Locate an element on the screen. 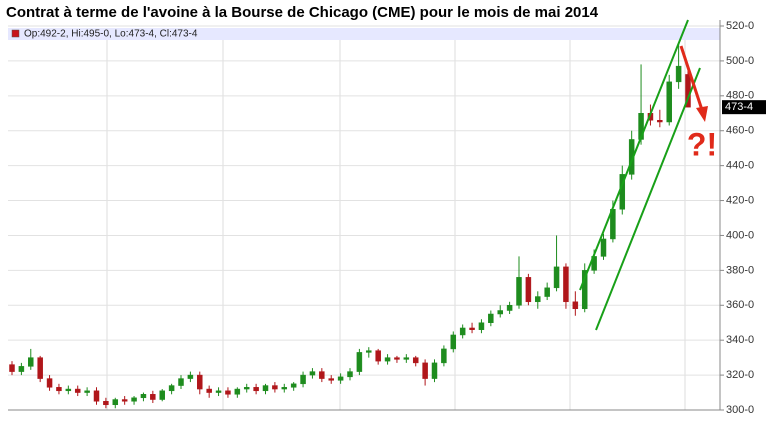 The height and width of the screenshot is (432, 768). y-tick-label: 500-0 is located at coordinates (740, 61).